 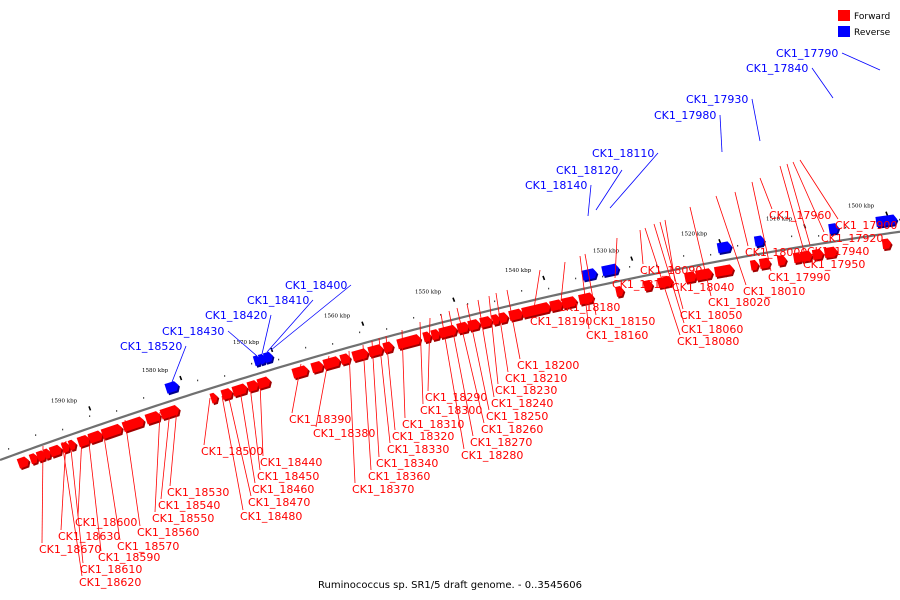 I want to click on reverse-gene-label: CK1_18400, so click(x=316, y=285).